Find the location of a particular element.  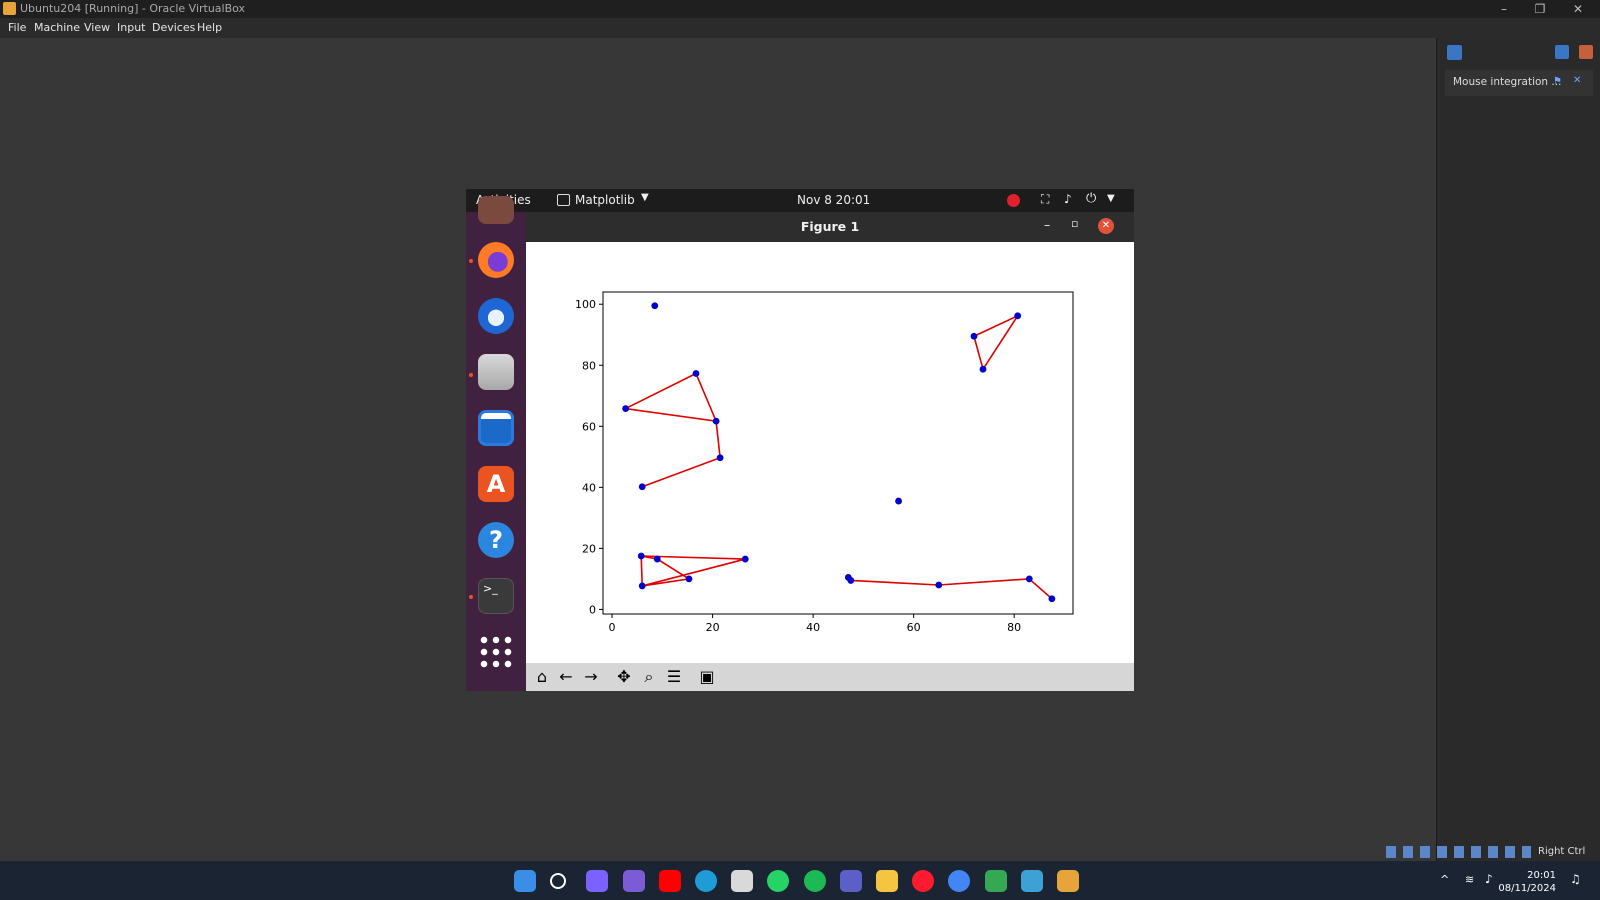

status-indicator-icons is located at coordinates (1458, 852).